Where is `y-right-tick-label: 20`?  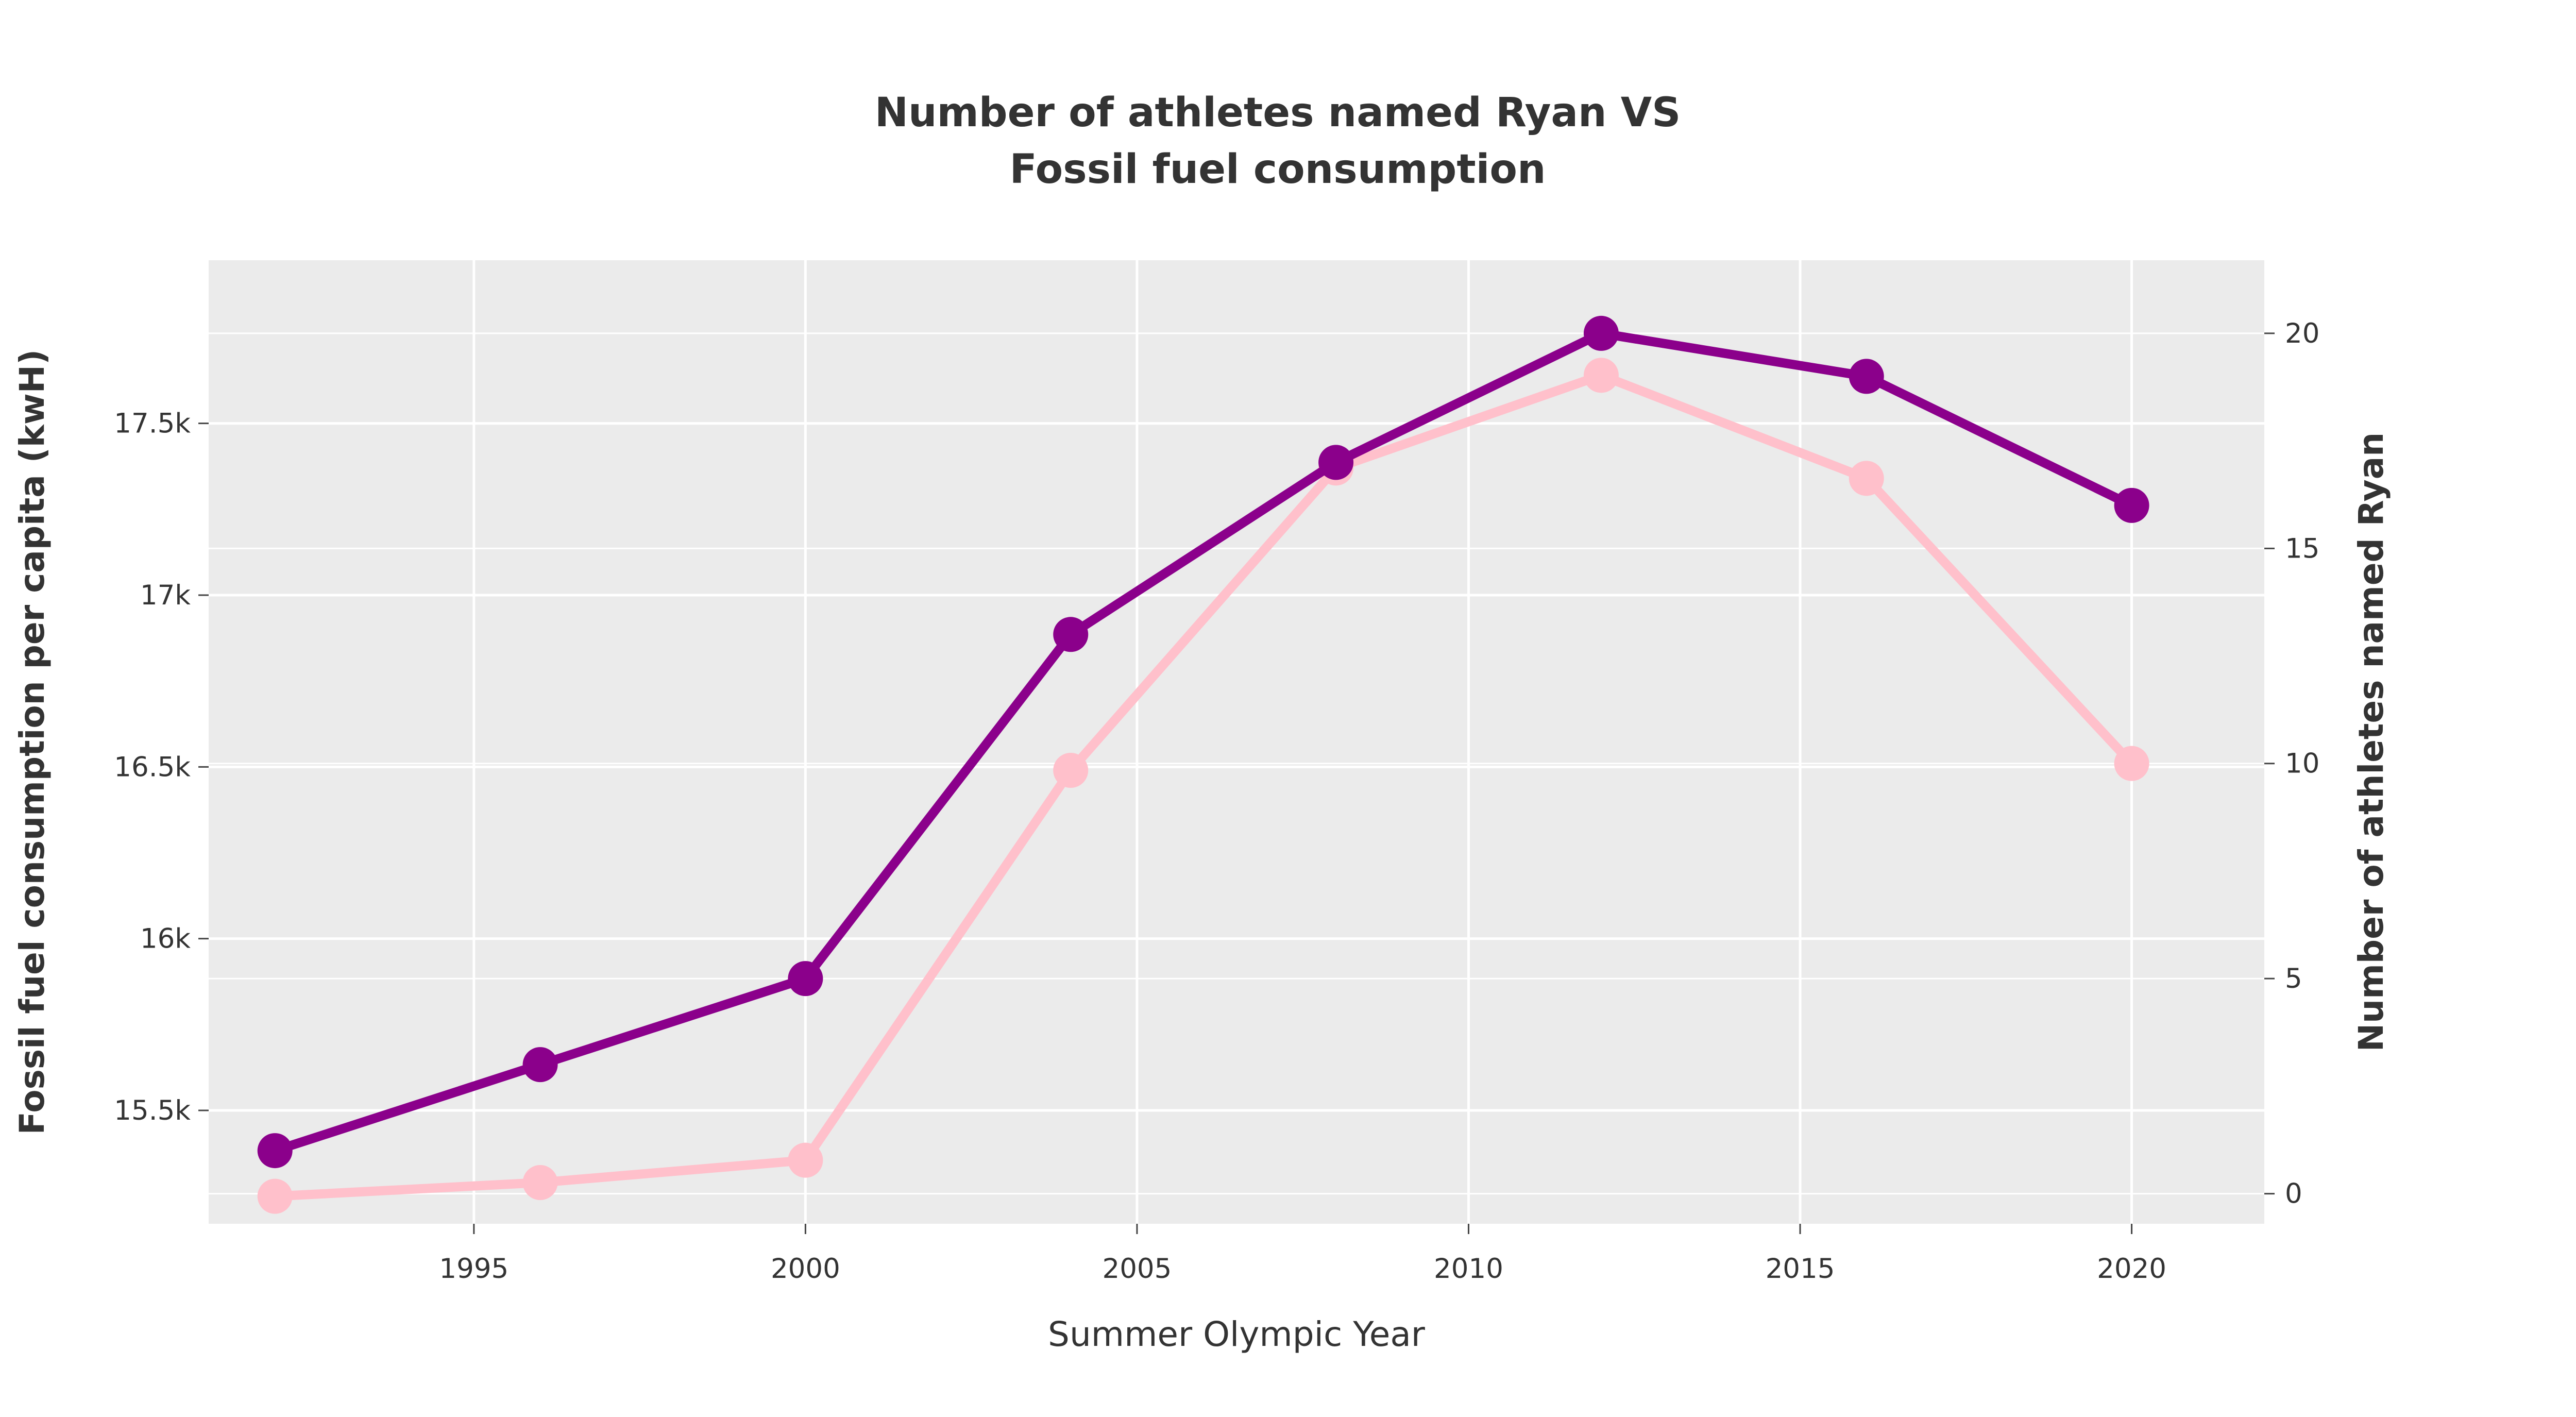
y-right-tick-label: 20 is located at coordinates (2302, 333).